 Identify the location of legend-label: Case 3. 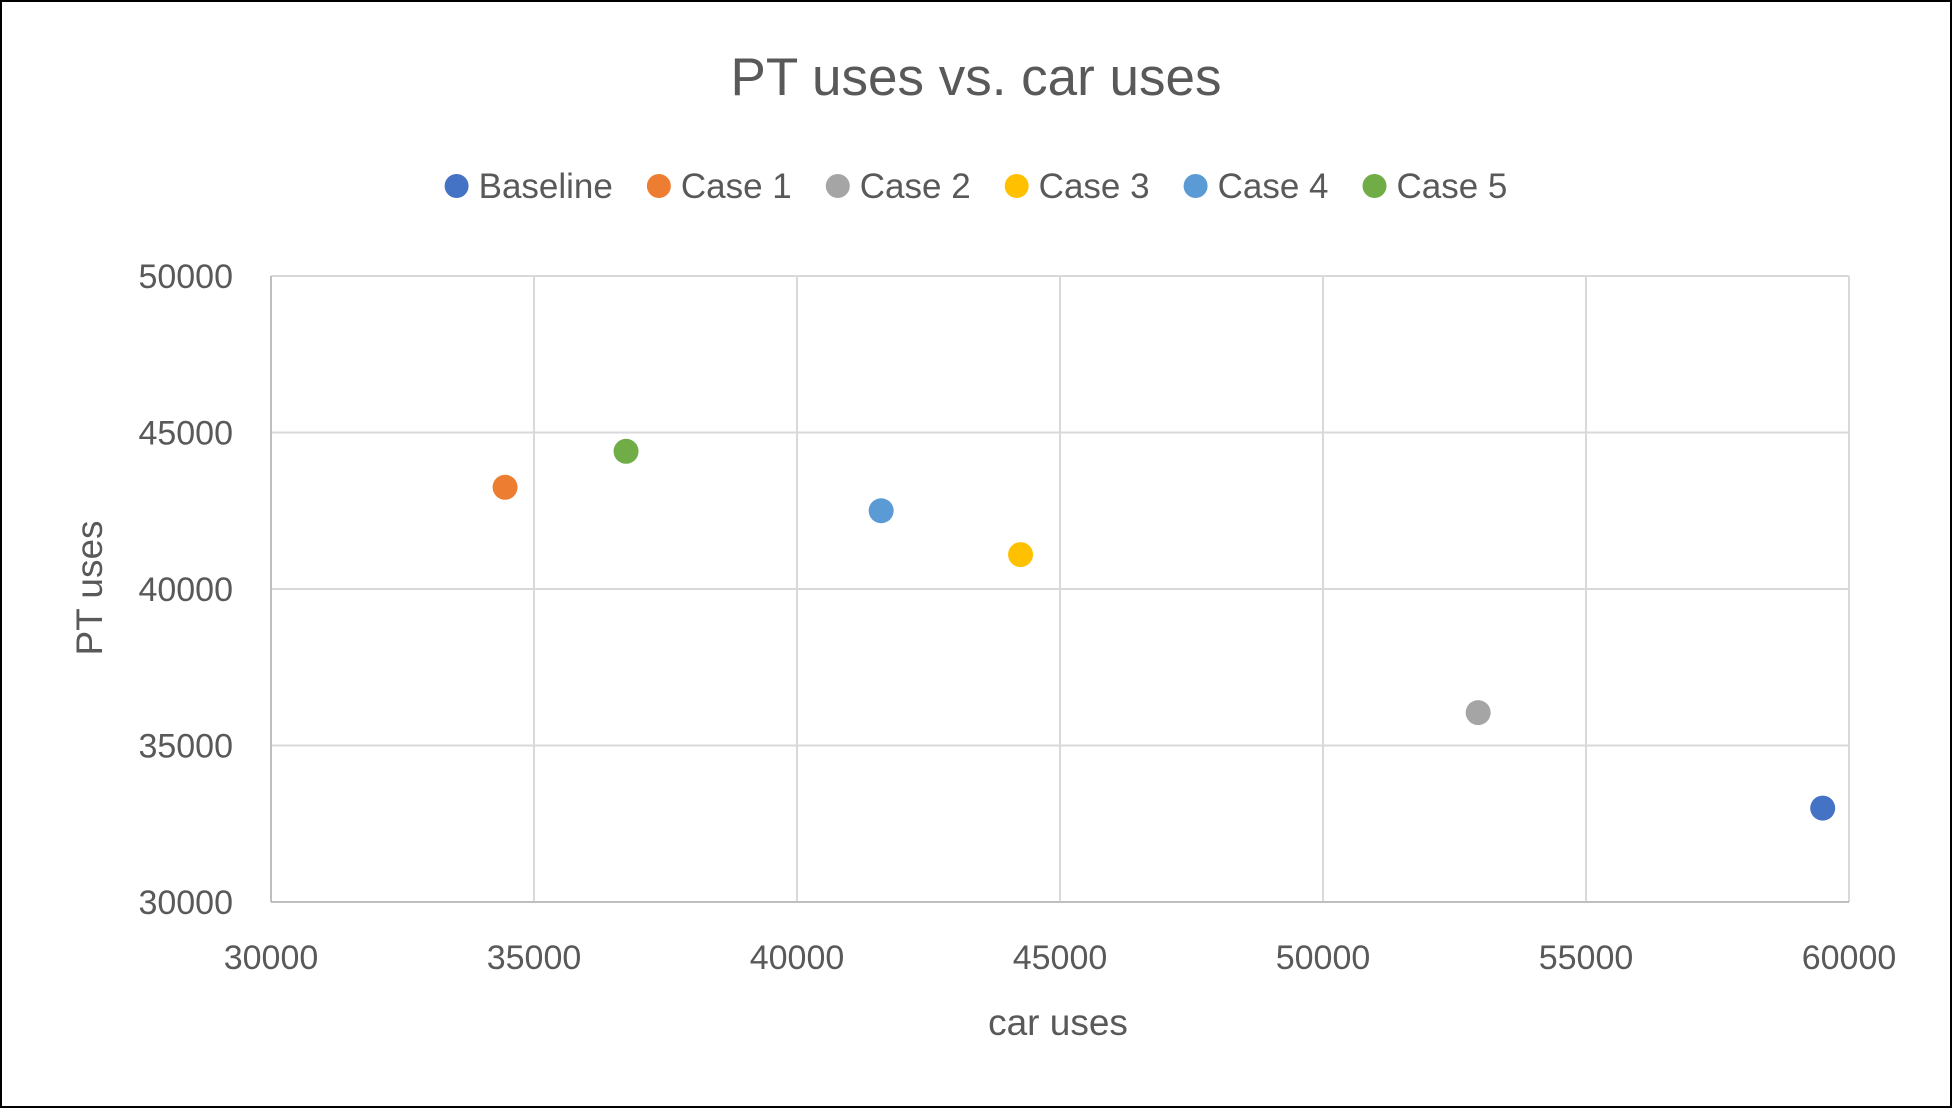
(1094, 186).